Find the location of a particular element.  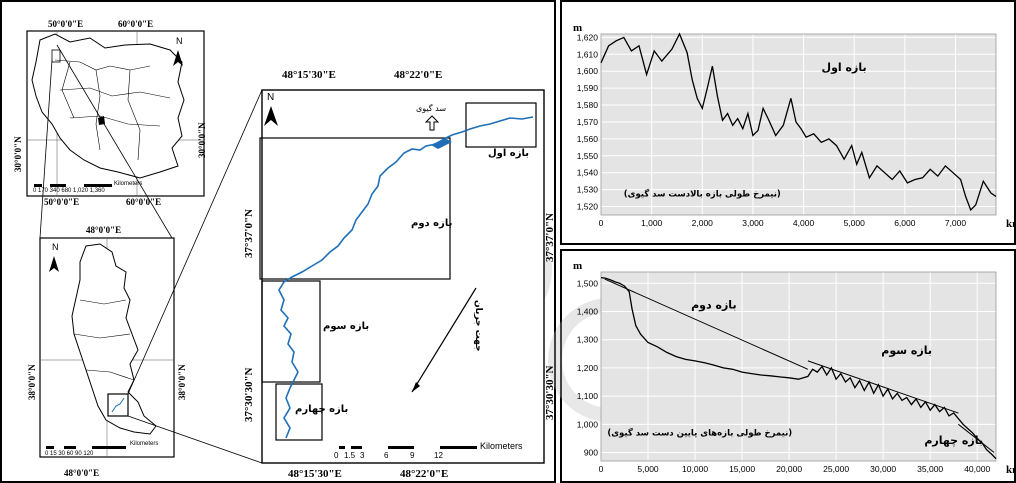

detail-scale-0: 0 is located at coordinates (336, 455).